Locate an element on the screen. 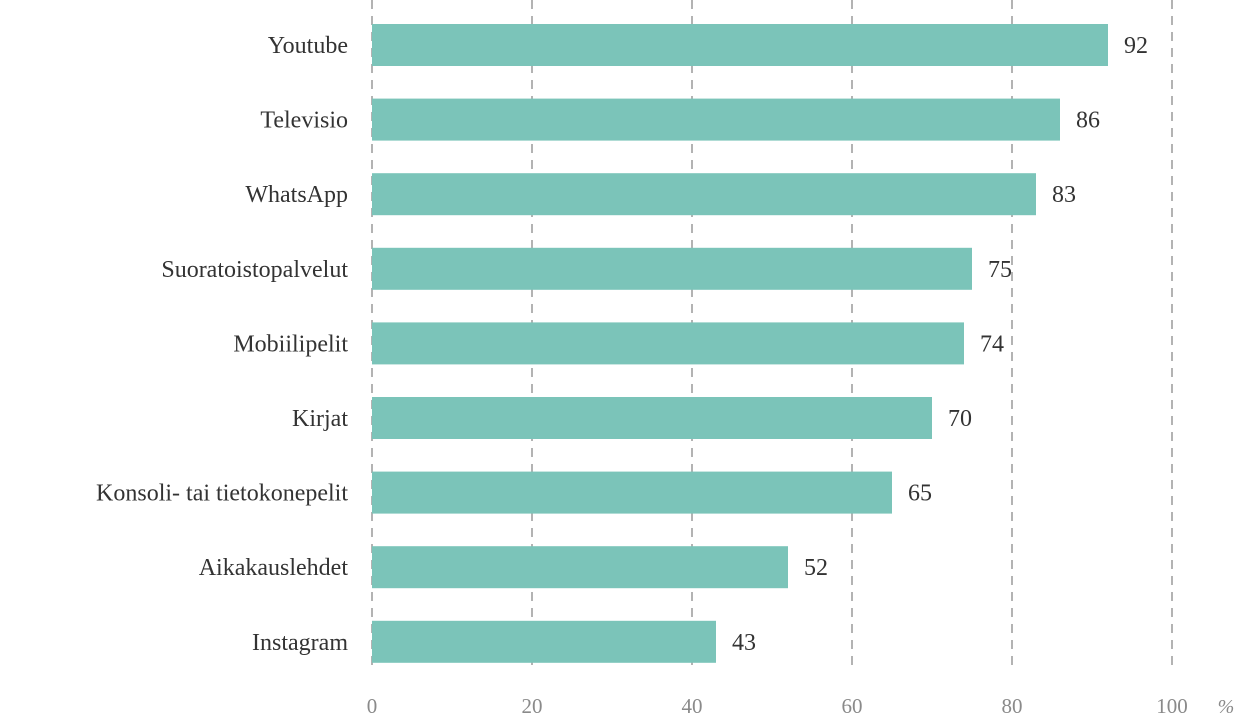  value-label: 86 is located at coordinates (1088, 121).